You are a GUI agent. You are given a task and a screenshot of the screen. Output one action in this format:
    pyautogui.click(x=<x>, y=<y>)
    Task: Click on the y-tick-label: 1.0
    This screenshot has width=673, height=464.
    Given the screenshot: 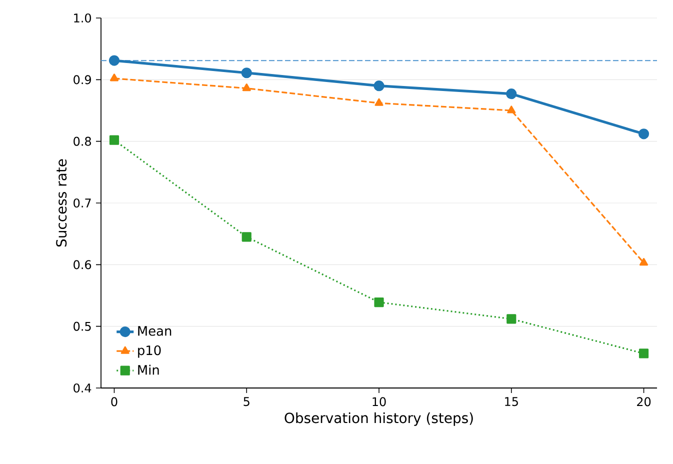 What is the action you would take?
    pyautogui.click(x=83, y=18)
    